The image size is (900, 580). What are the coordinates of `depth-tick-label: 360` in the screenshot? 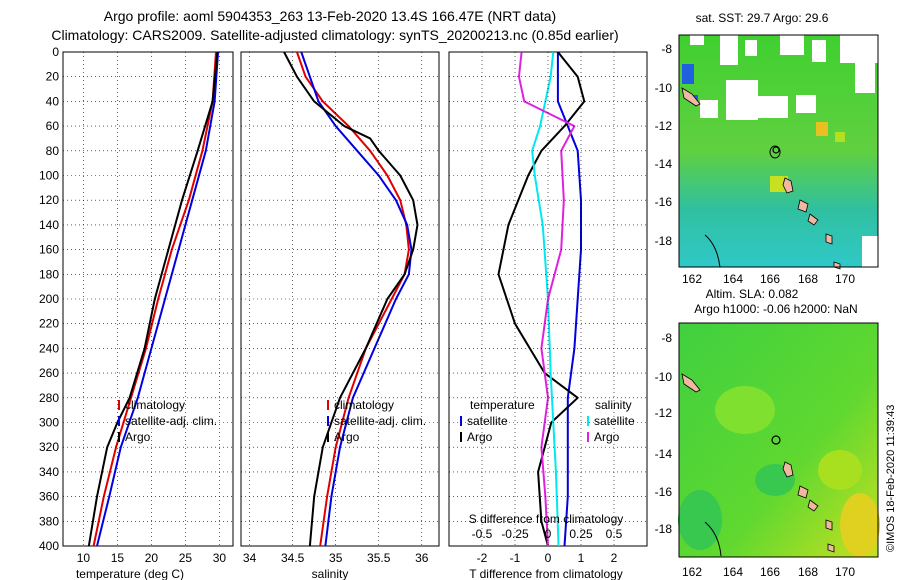 It's located at (49, 497).